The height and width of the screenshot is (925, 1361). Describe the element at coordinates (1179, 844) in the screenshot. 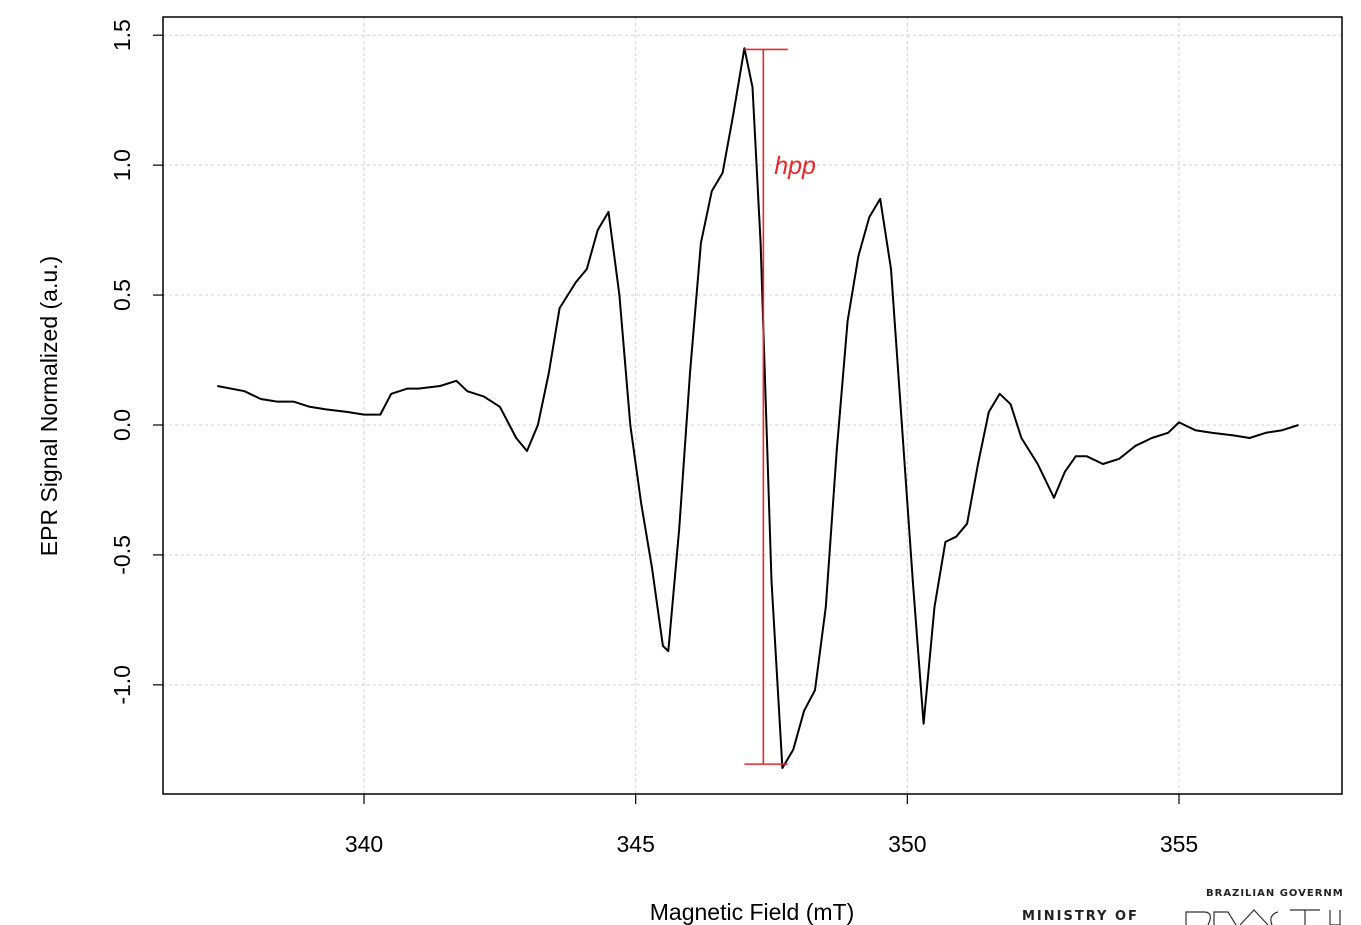

I see `x-tick-label: 355` at that location.